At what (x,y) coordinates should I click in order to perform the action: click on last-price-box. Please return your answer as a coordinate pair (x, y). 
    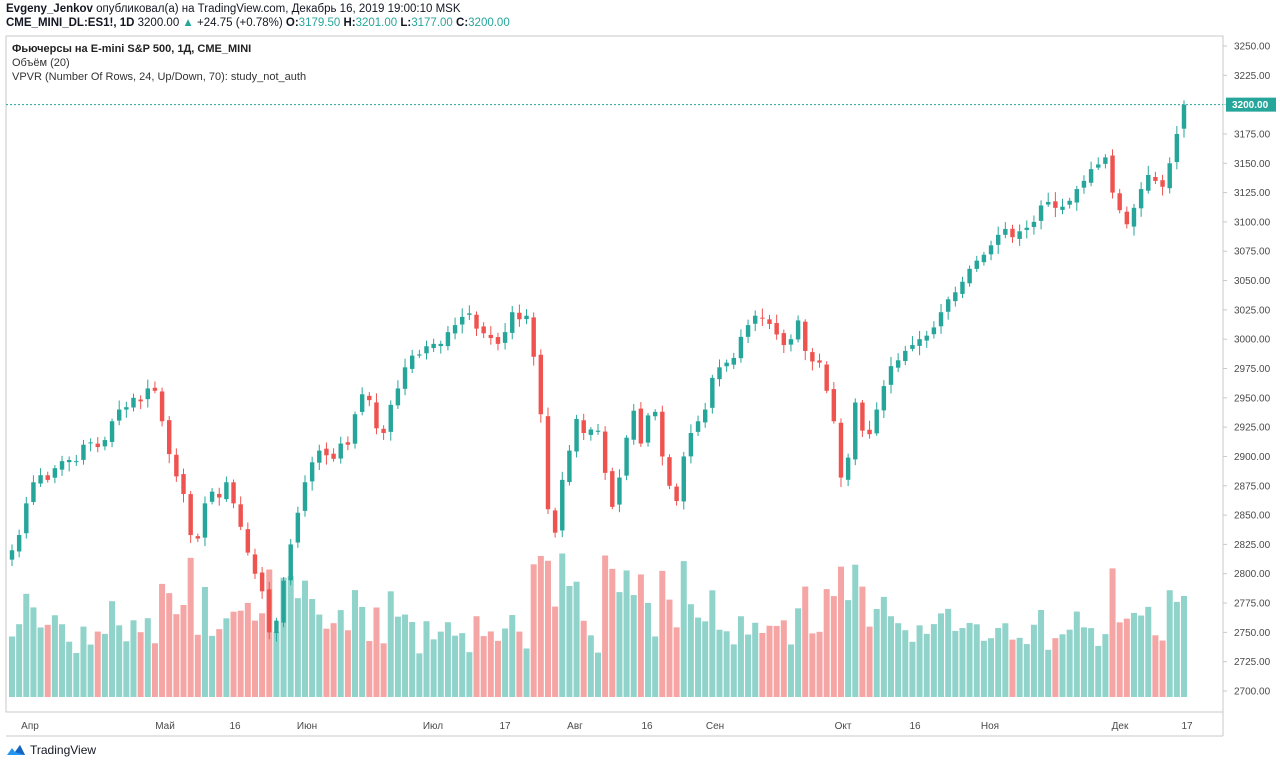
    Looking at the image, I should click on (1251, 104).